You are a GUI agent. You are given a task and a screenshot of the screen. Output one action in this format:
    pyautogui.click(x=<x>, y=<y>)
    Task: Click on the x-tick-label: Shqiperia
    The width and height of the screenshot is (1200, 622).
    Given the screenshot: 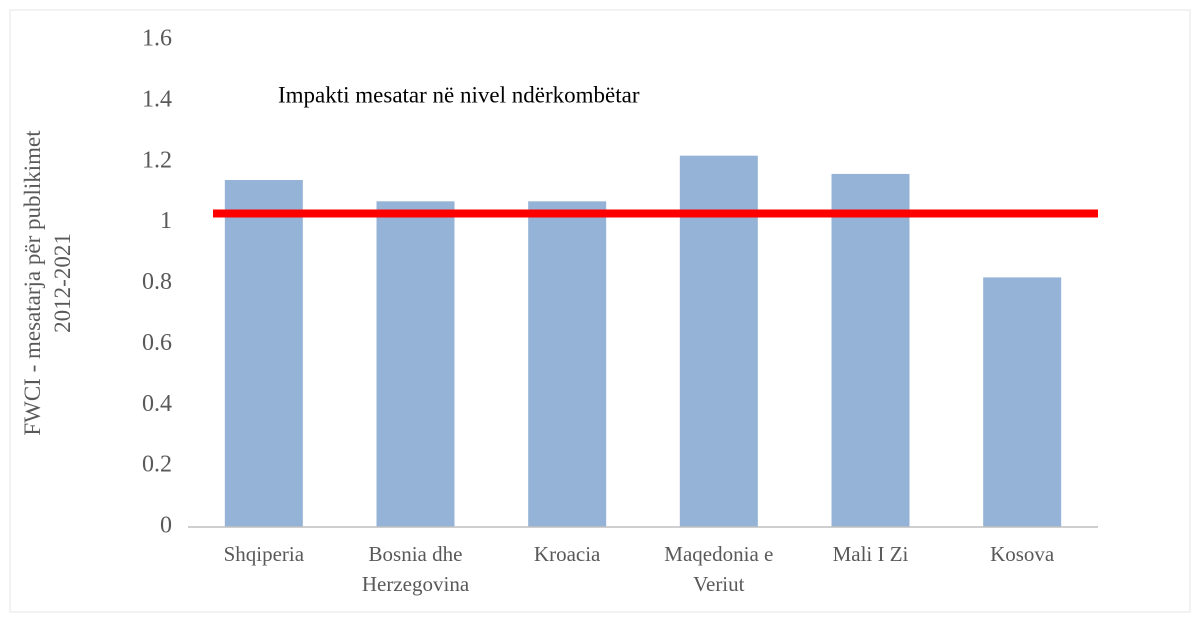 What is the action you would take?
    pyautogui.click(x=264, y=554)
    